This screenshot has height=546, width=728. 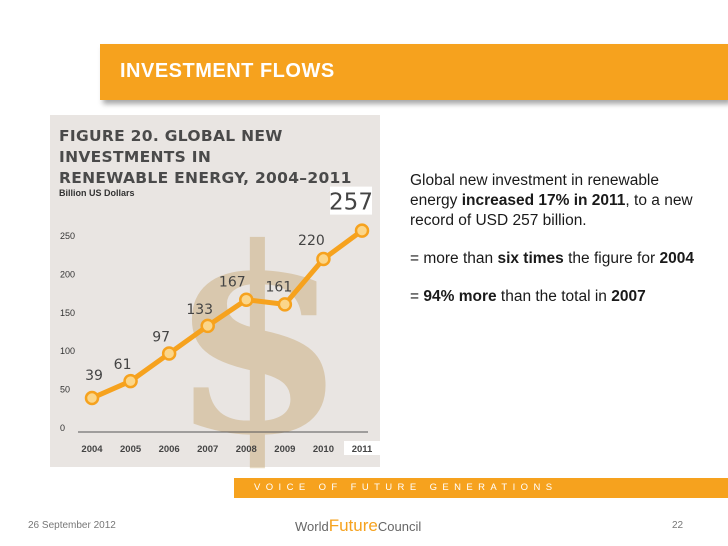 What do you see at coordinates (199, 310) in the screenshot?
I see `data-label: 133` at bounding box center [199, 310].